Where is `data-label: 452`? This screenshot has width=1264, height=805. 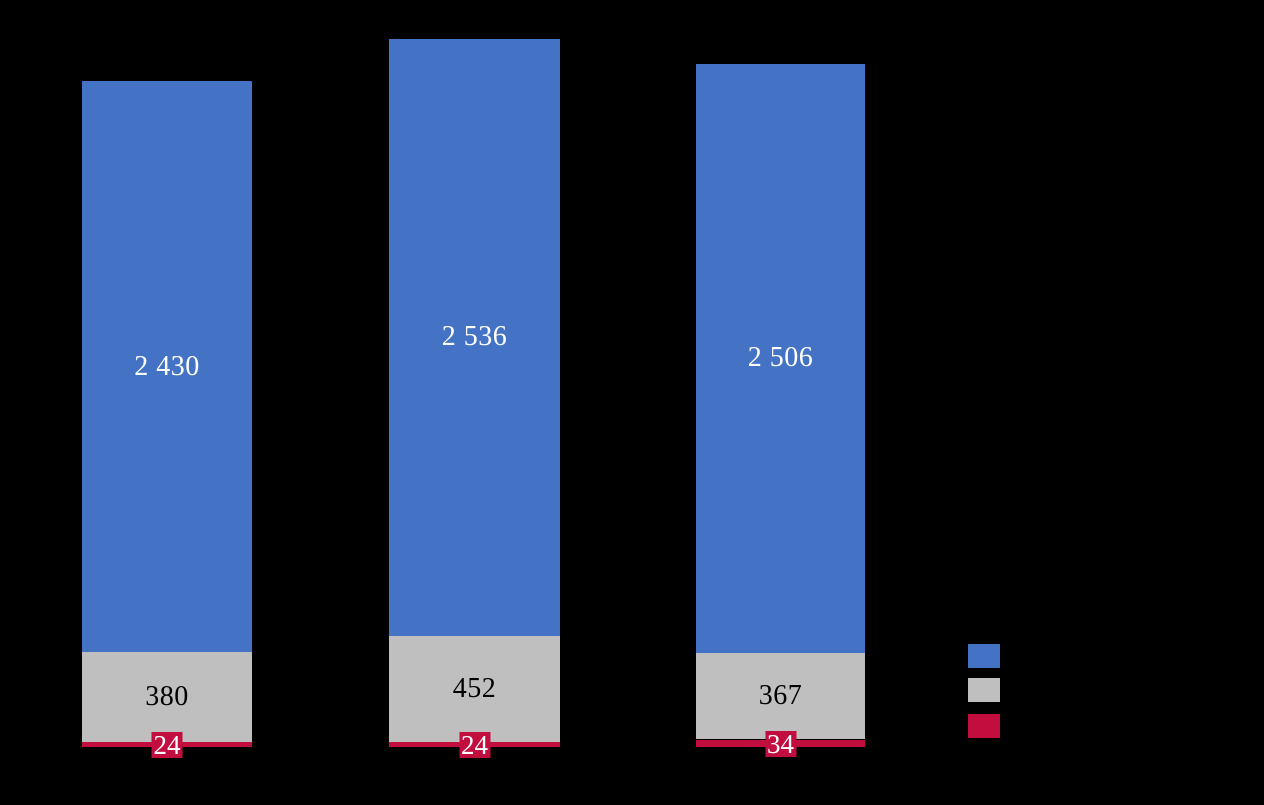 data-label: 452 is located at coordinates (474, 688).